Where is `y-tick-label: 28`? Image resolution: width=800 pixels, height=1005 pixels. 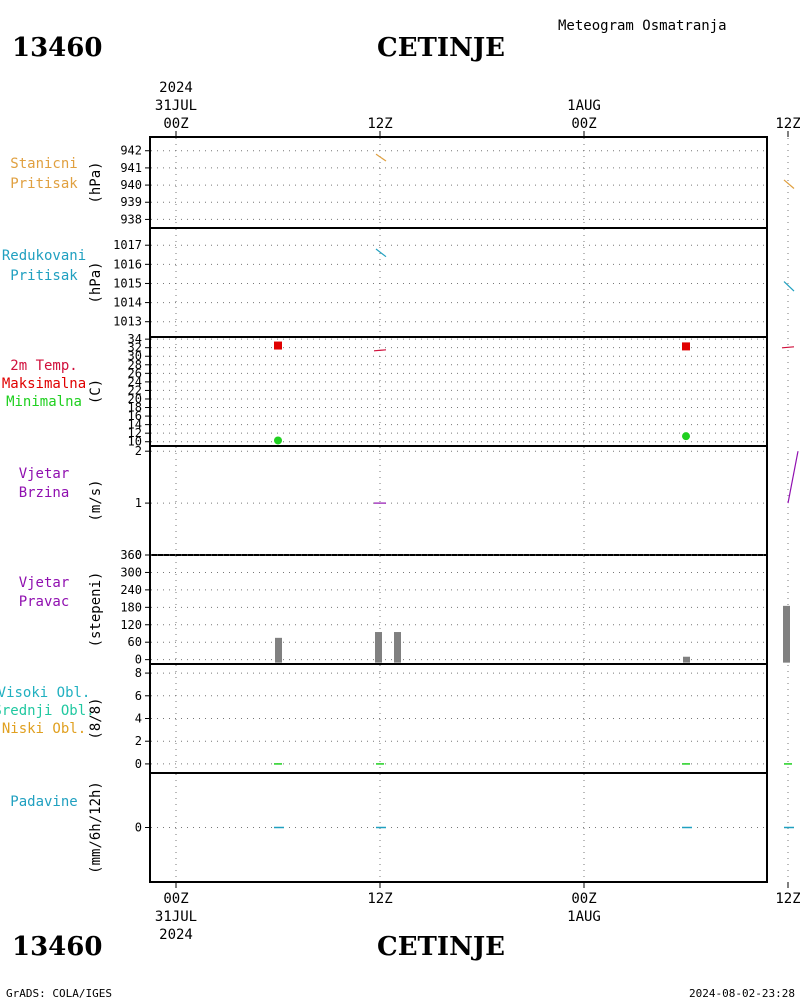 y-tick-label: 28 is located at coordinates (135, 365).